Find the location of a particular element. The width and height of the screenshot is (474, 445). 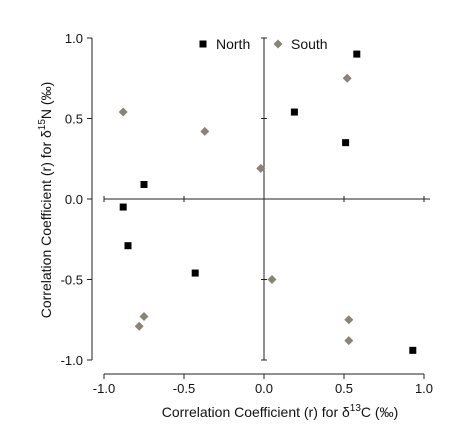

y-axis-title: Correlation Coefficient (r) for δ15N (‰) is located at coordinates (45, 200).